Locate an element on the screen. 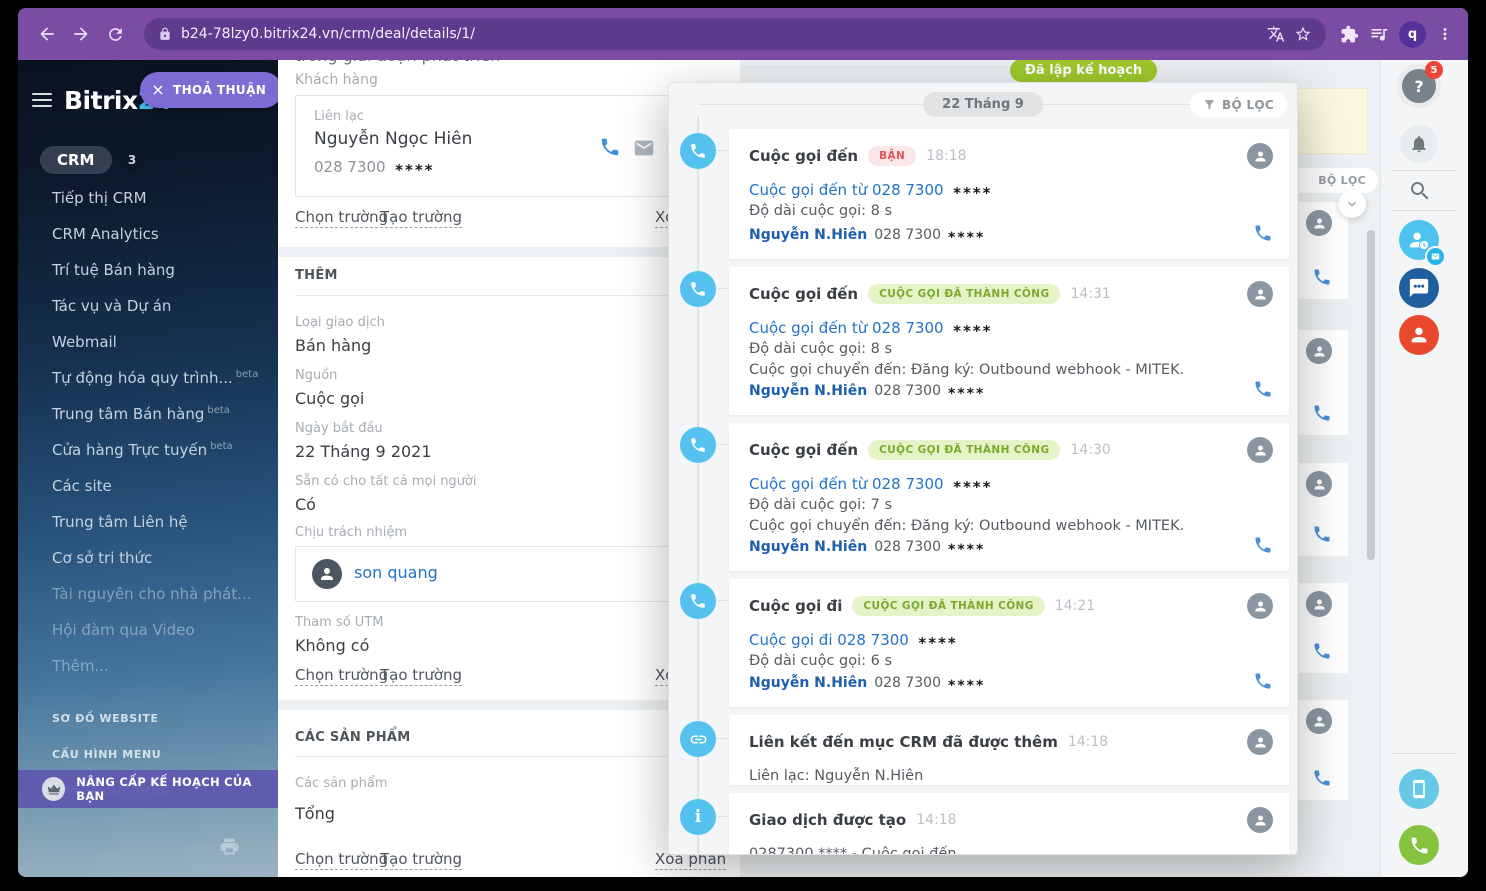 Image resolution: width=1486 pixels, height=891 pixels. print-icon is located at coordinates (229, 848).